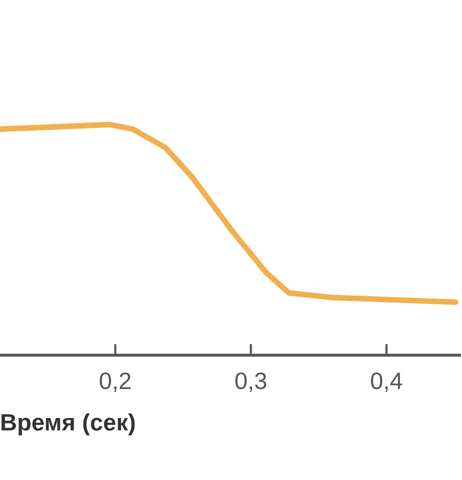 The height and width of the screenshot is (480, 462). What do you see at coordinates (250, 382) in the screenshot?
I see `x-tick-label: 0,3` at bounding box center [250, 382].